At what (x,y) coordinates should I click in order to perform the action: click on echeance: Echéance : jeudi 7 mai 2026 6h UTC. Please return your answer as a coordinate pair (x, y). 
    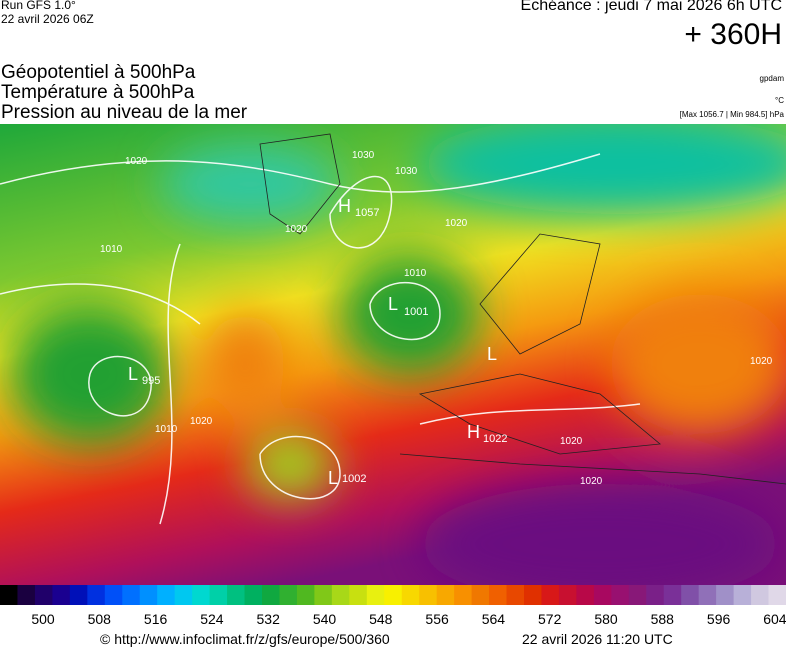
    Looking at the image, I should click on (651, 7).